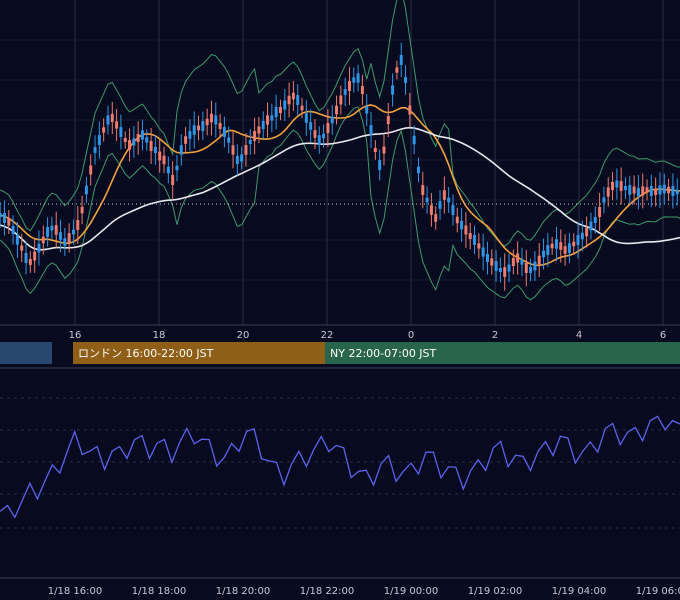  What do you see at coordinates (159, 335) in the screenshot?
I see `price-x-tick-label: 18` at bounding box center [159, 335].